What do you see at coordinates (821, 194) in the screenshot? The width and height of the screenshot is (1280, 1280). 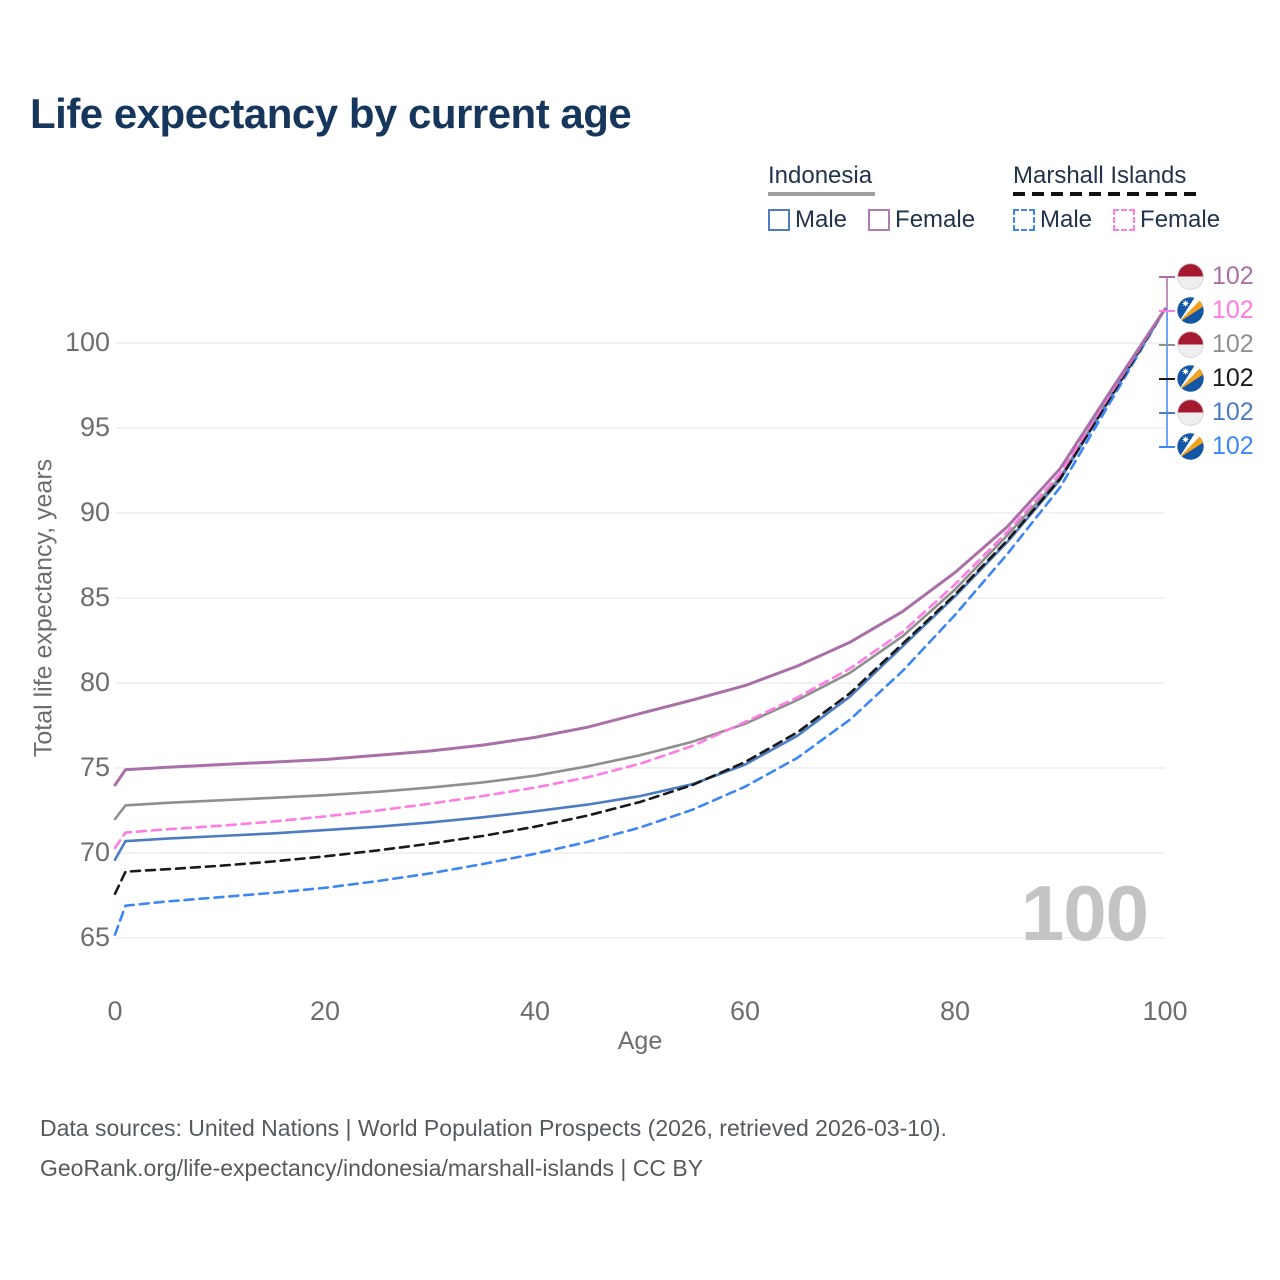 I see `indonesia-both-line-swatch` at bounding box center [821, 194].